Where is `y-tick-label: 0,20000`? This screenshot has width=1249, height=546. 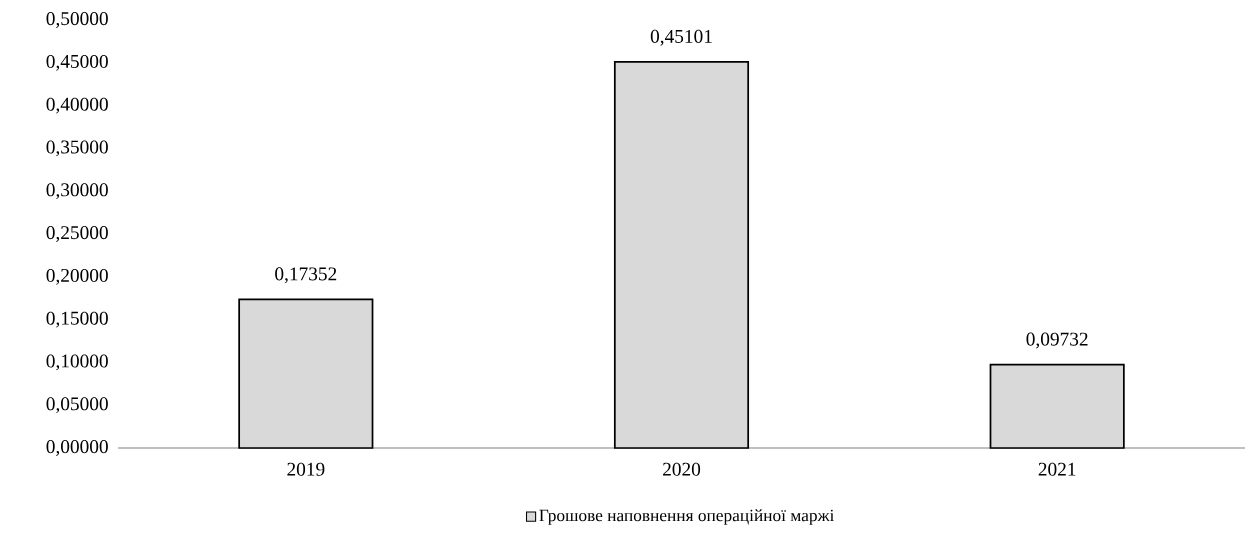
y-tick-label: 0,20000 is located at coordinates (77, 276).